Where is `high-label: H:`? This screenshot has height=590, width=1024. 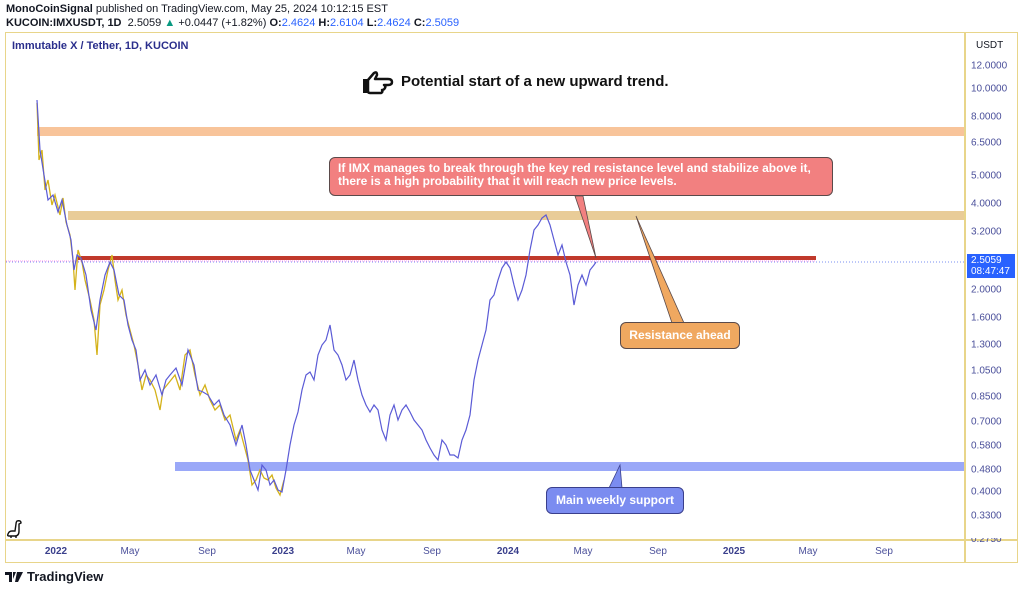 high-label: H: is located at coordinates (324, 23).